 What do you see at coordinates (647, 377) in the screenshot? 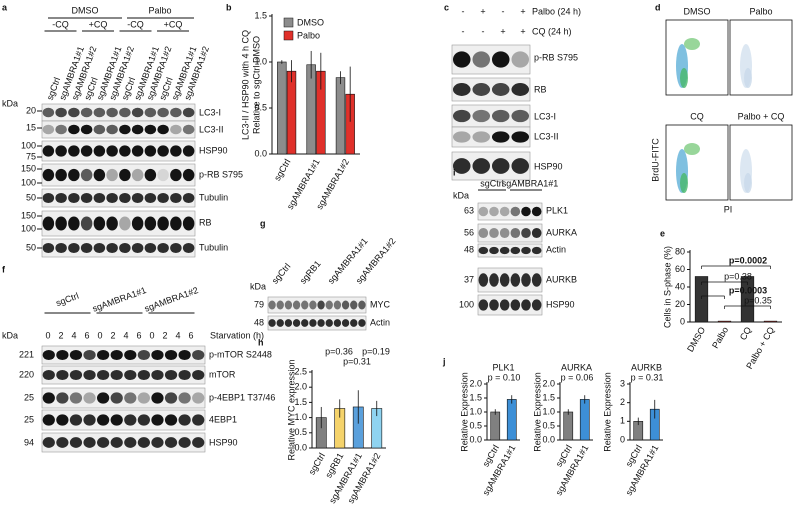
I see `annotation: p = 0.31` at bounding box center [647, 377].